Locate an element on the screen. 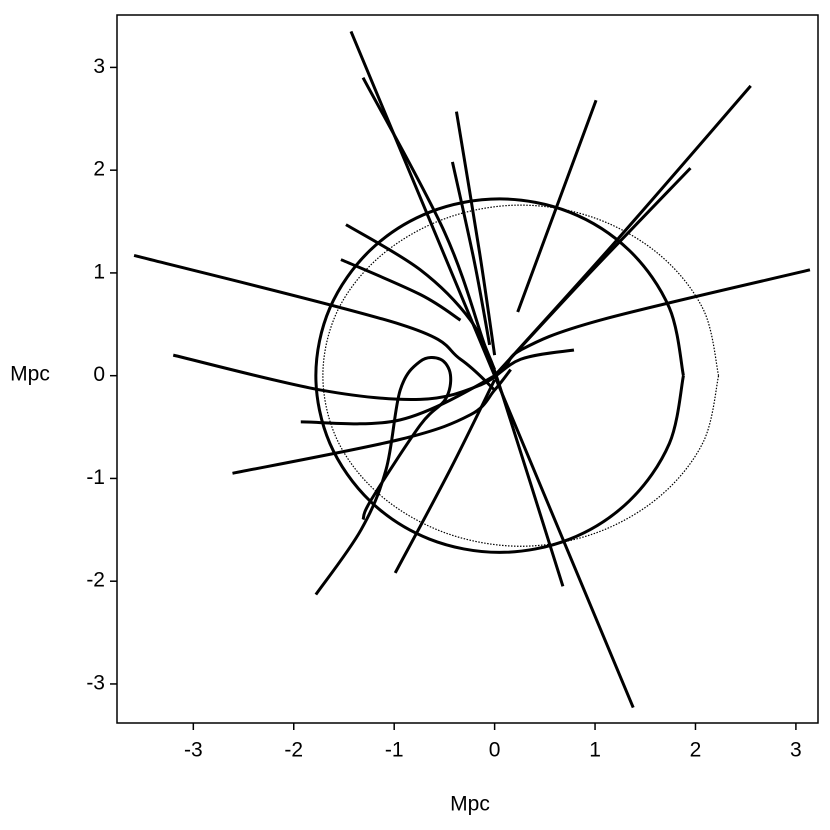 This screenshot has width=830, height=830. x-tick-label: -3 is located at coordinates (193, 750).